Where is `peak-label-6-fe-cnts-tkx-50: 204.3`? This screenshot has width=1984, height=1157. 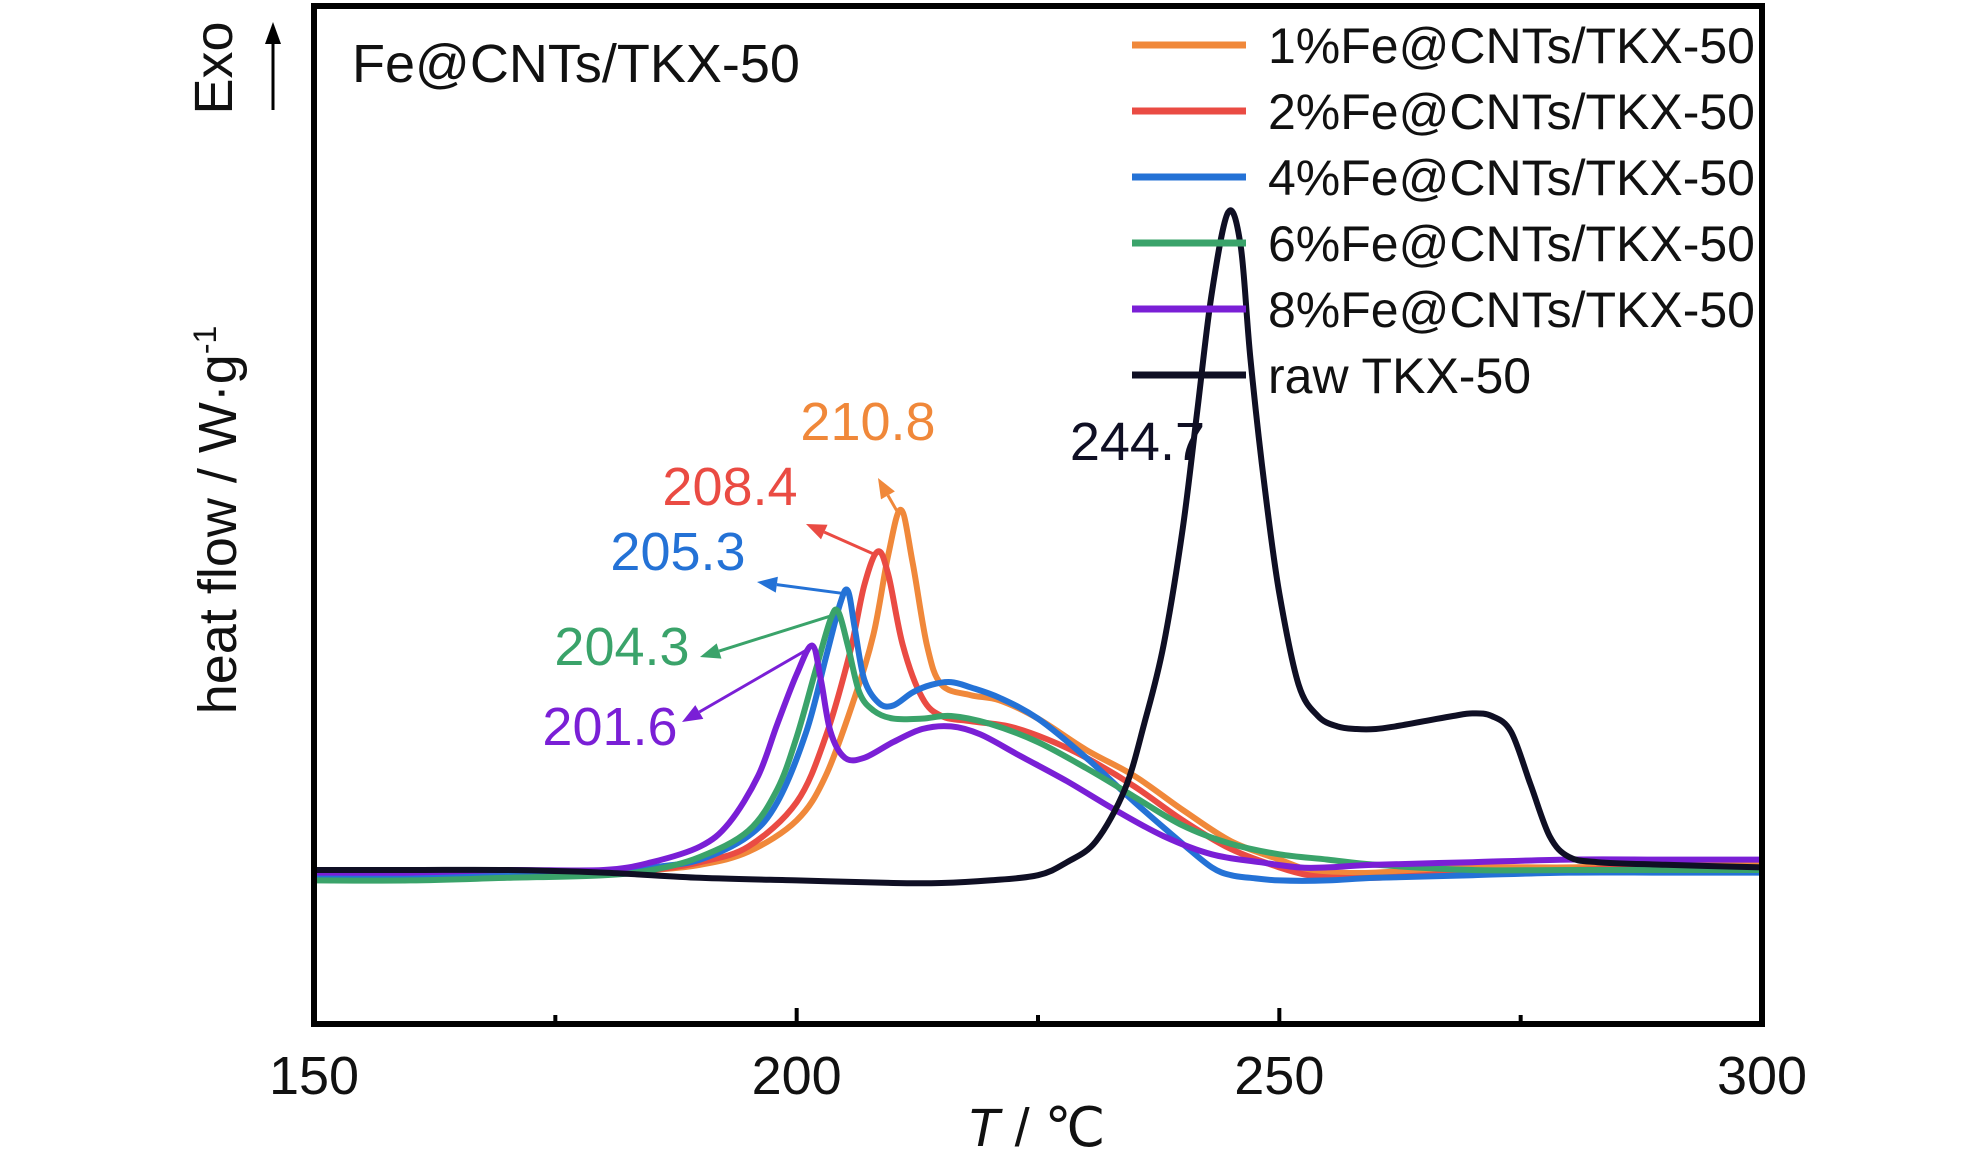 peak-label-6-fe-cnts-tkx-50: 204.3 is located at coordinates (621, 647).